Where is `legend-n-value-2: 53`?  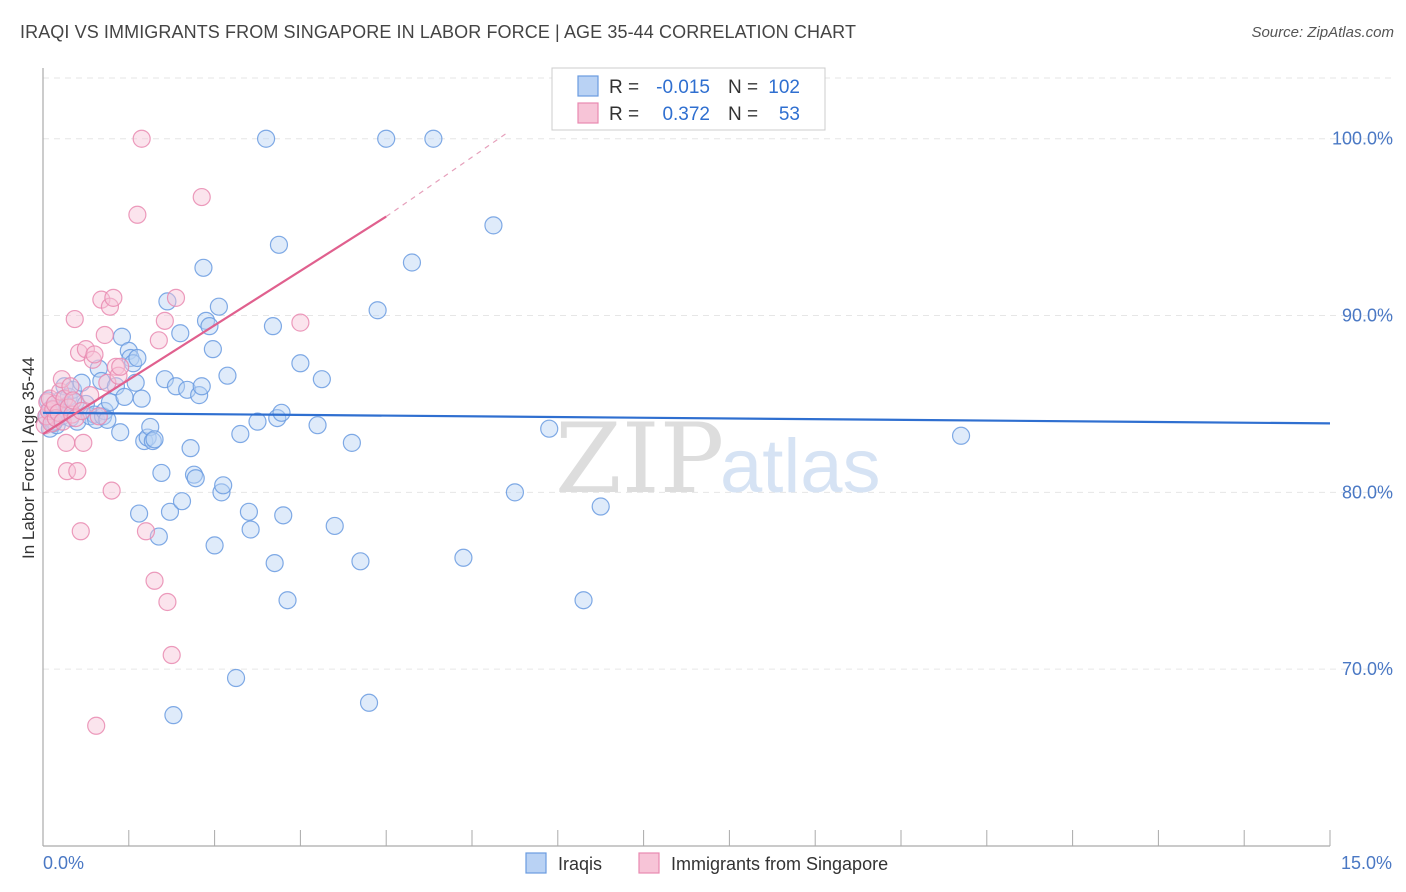
legend-n-value-2: 53 is located at coordinates (789, 114).